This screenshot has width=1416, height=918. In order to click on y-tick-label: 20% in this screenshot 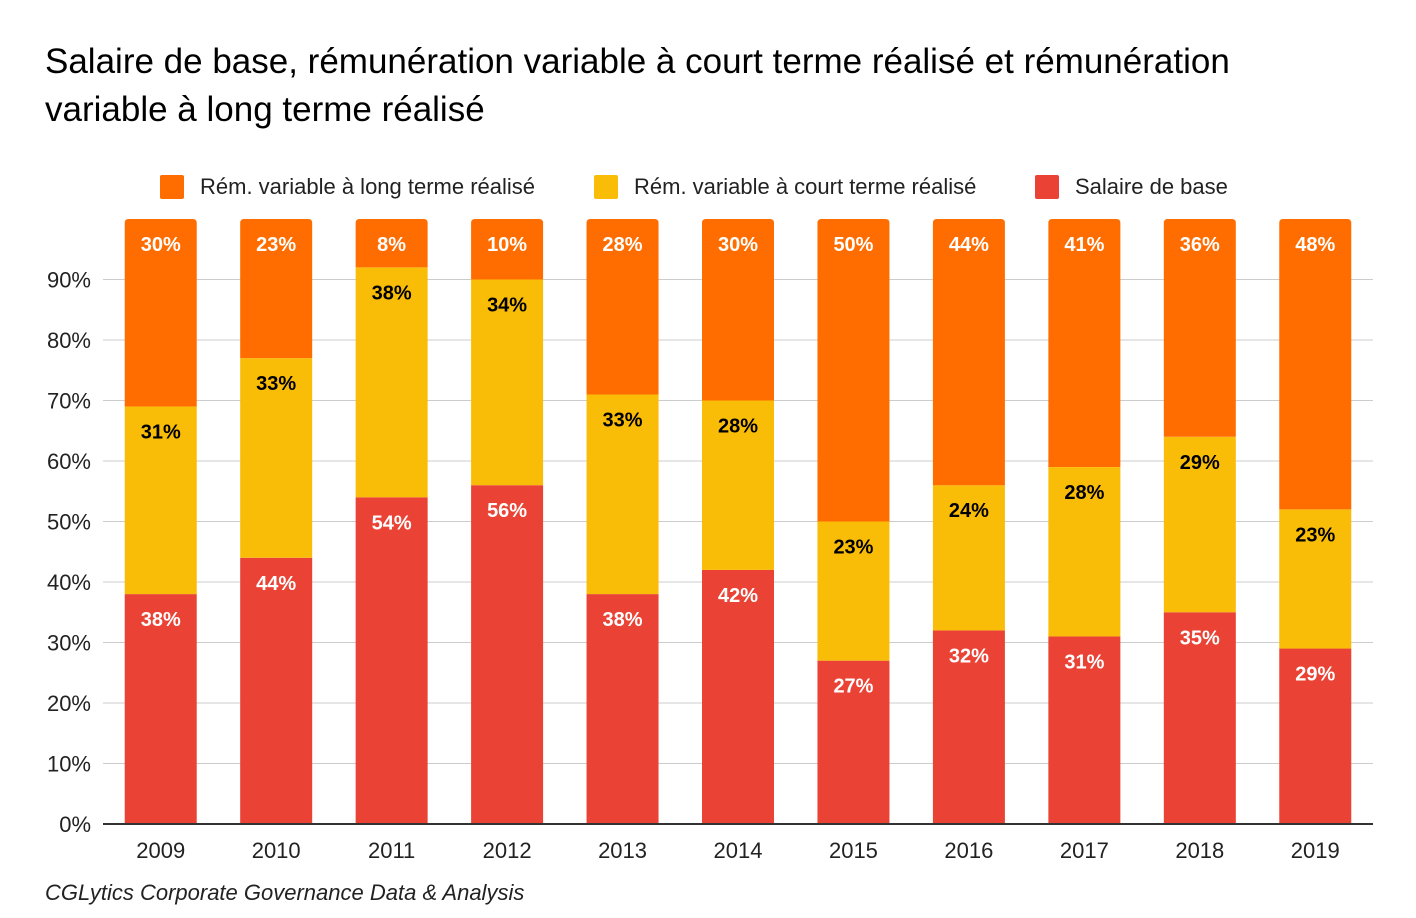, I will do `click(69, 703)`.